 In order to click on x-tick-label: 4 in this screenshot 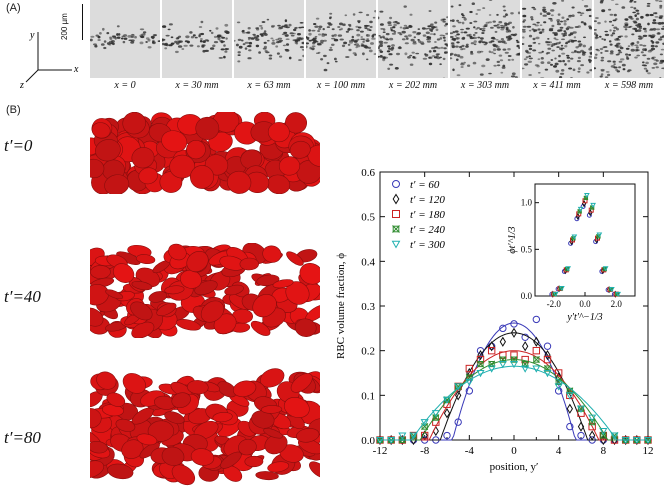, I will do `click(559, 451)`.